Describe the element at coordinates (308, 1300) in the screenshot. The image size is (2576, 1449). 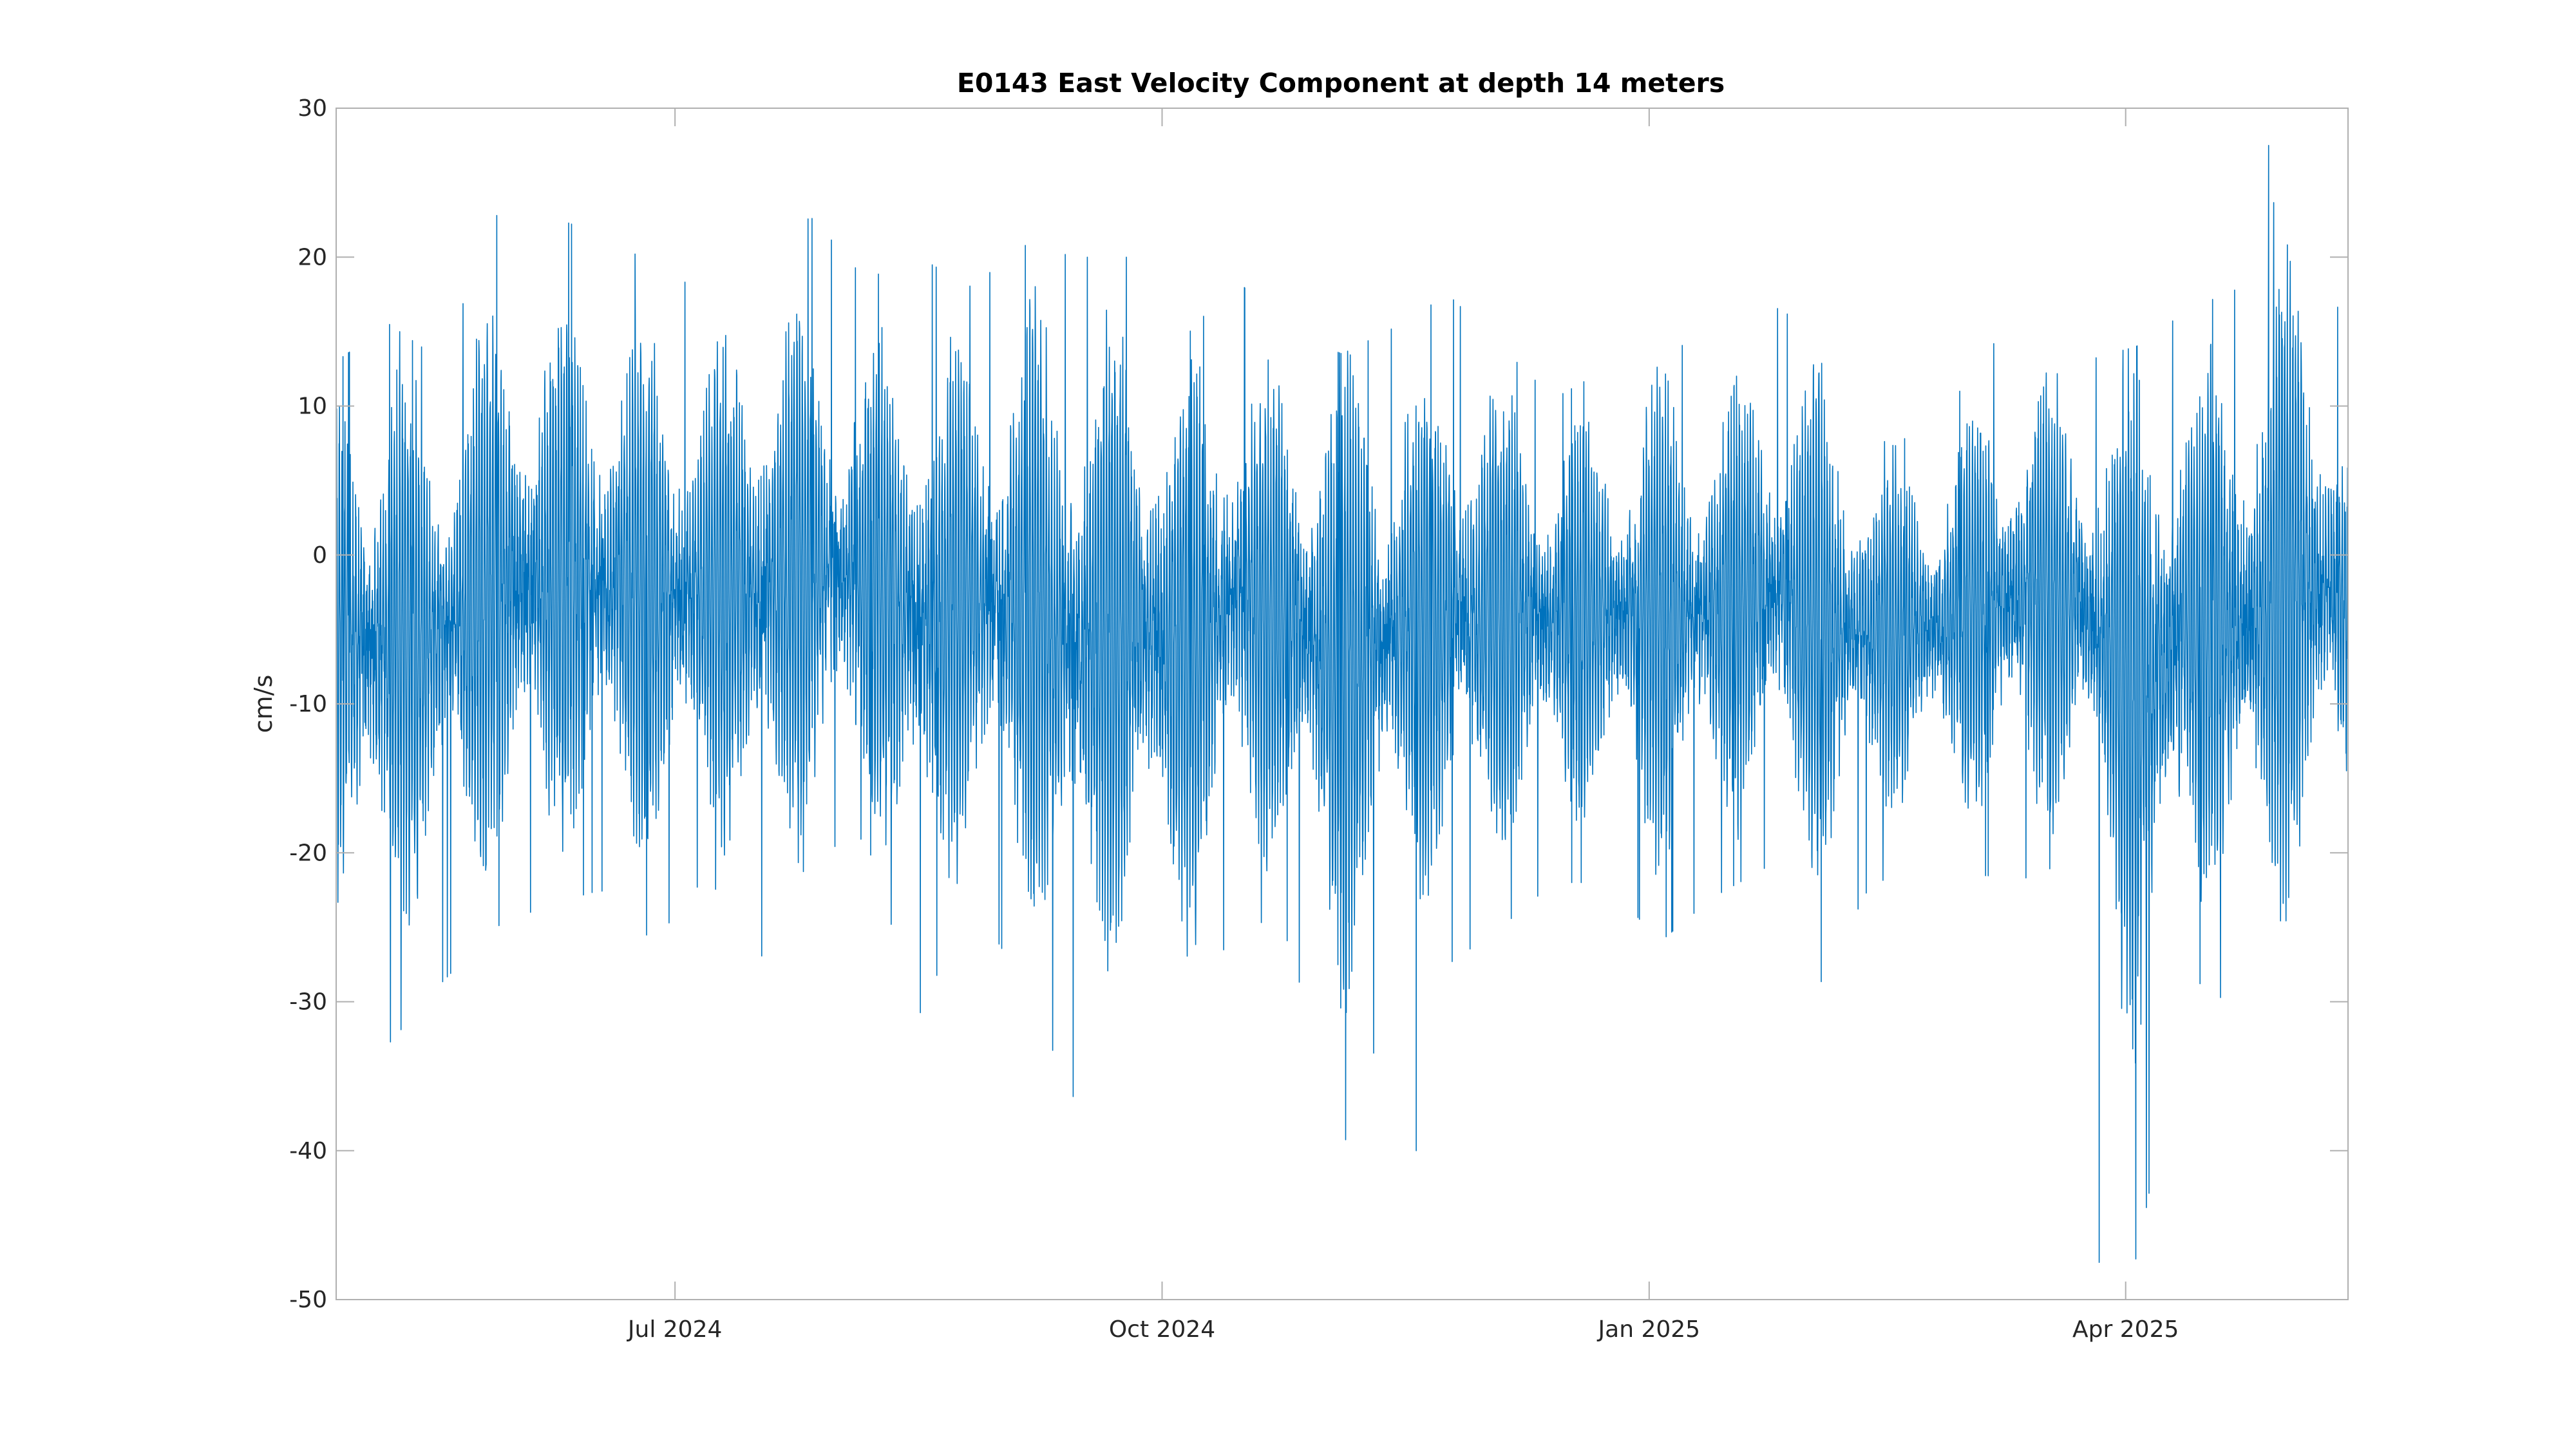
I see `y-tick-label: -50` at that location.